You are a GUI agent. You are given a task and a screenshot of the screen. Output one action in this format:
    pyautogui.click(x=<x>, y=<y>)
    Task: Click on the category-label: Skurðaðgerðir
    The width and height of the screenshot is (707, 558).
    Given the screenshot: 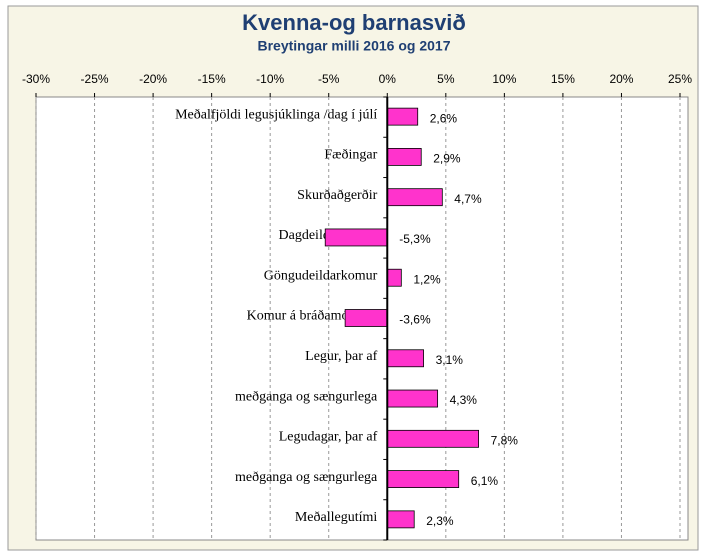 What is the action you would take?
    pyautogui.click(x=337, y=195)
    